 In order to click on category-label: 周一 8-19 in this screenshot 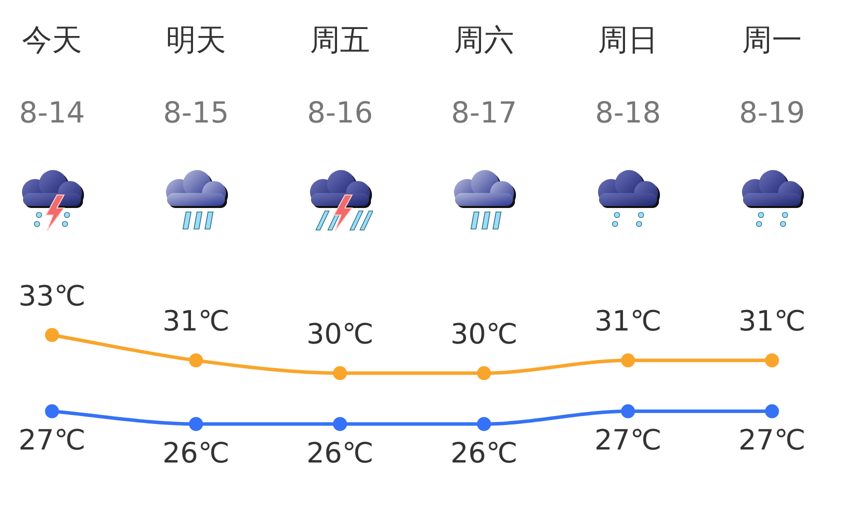, I will do `click(772, 76)`.